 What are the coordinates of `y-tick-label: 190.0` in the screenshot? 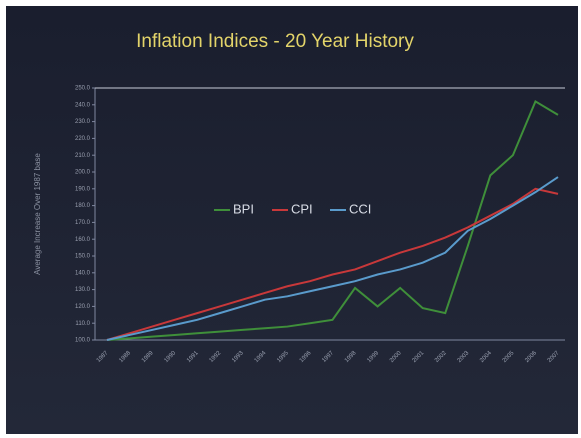 It's located at (83, 189).